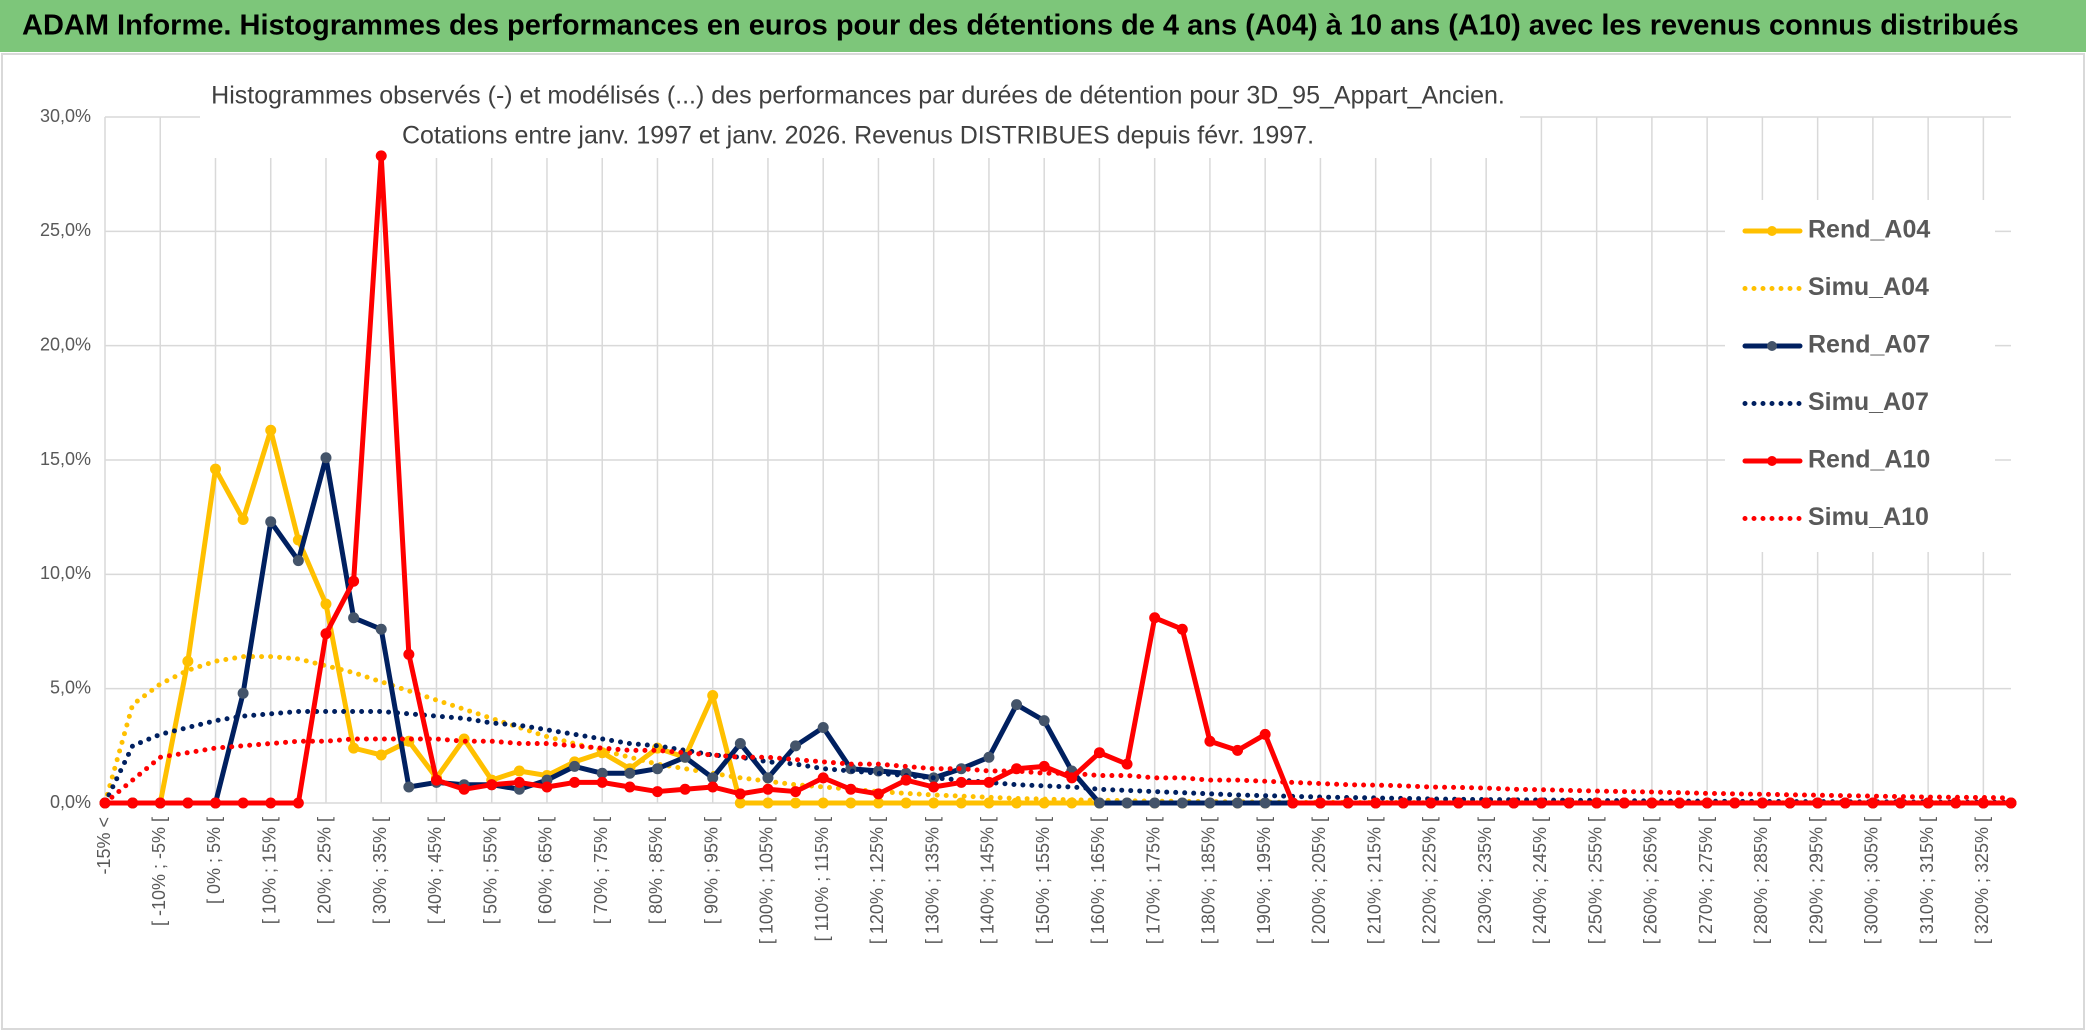 The height and width of the screenshot is (1031, 2086). I want to click on x-tick-label: [ -10% ; -5% [, so click(159, 871).